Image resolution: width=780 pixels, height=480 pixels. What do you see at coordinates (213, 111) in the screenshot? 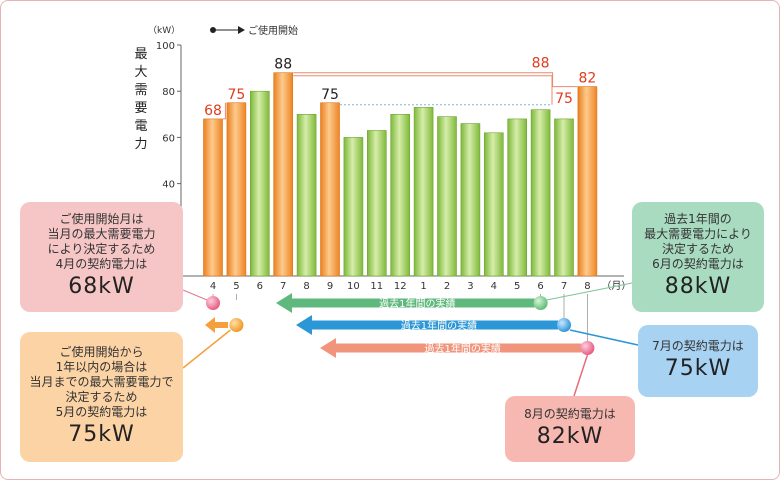
I see `bar-value-label: 68` at bounding box center [213, 111].